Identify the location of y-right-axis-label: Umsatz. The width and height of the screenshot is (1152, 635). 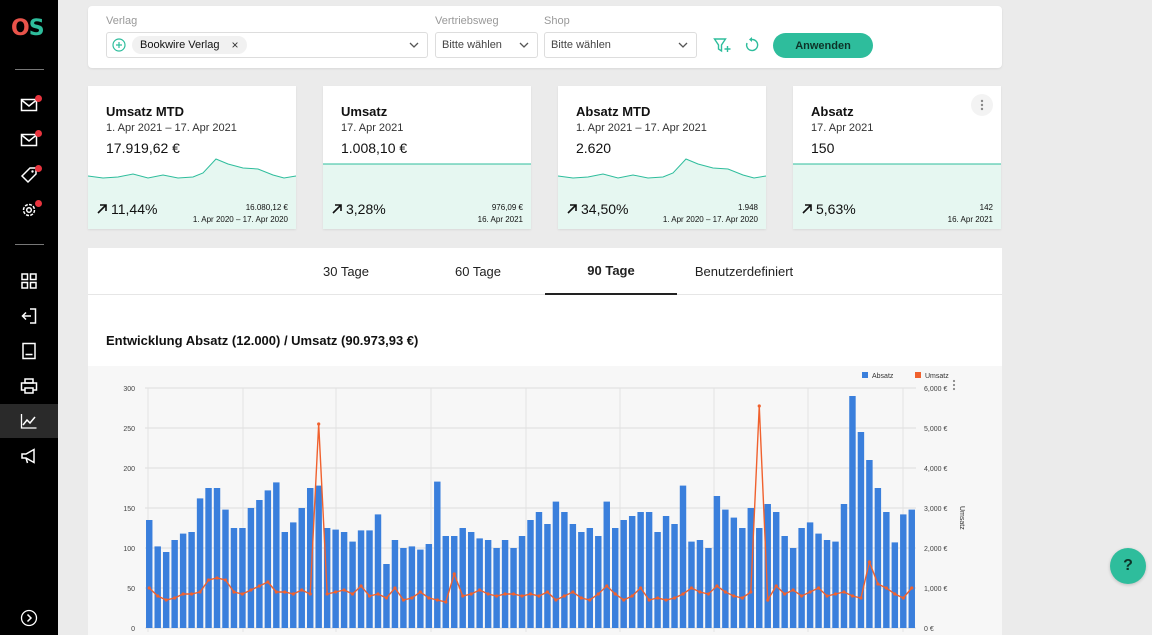
(961, 518).